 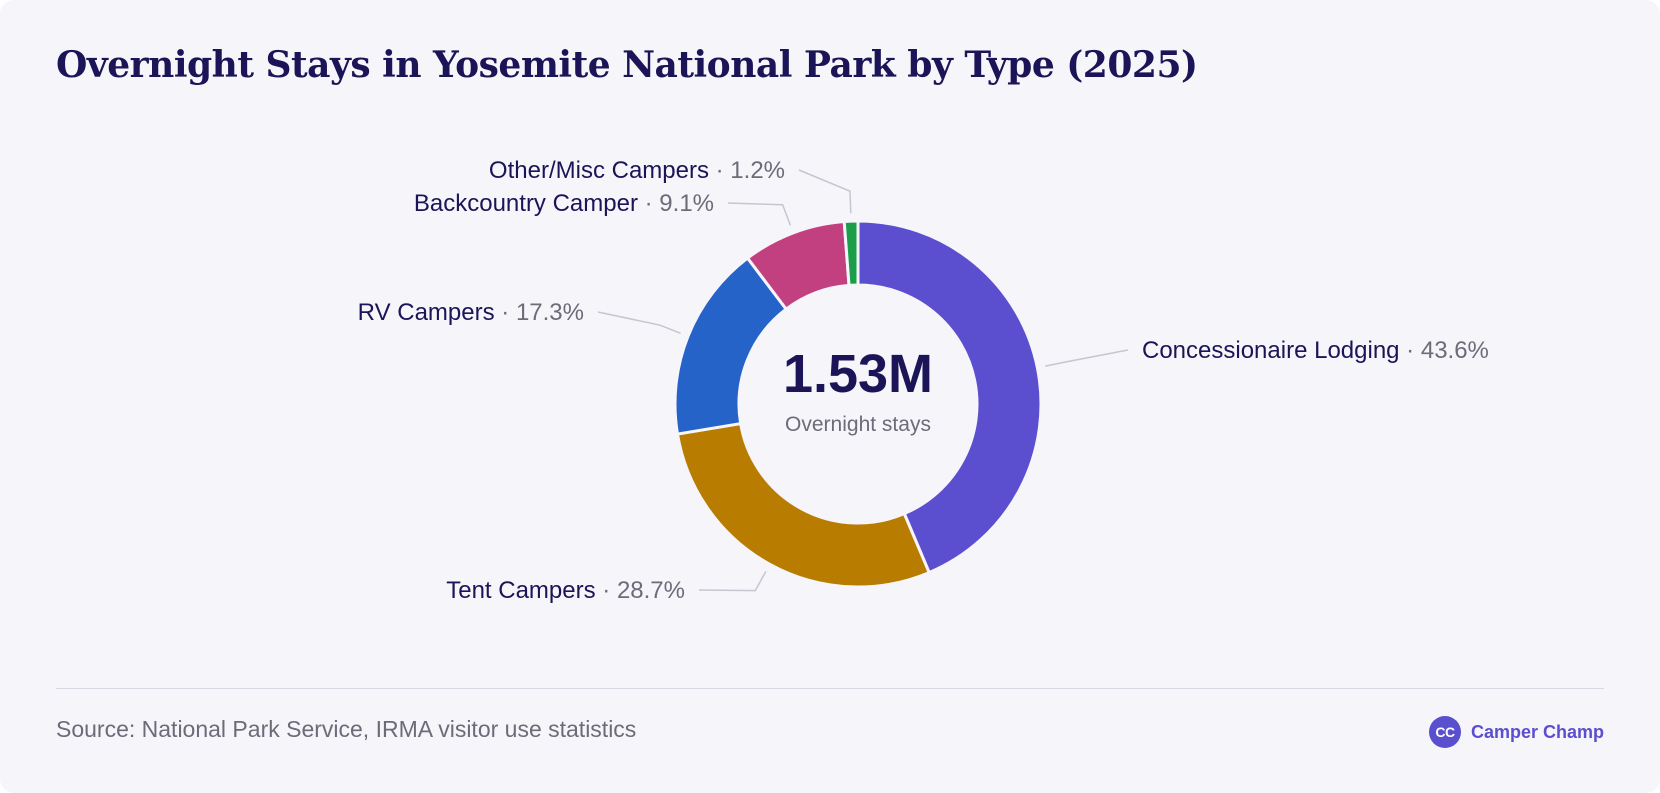 I want to click on donut-slice-other-misc-campers, so click(x=851, y=253).